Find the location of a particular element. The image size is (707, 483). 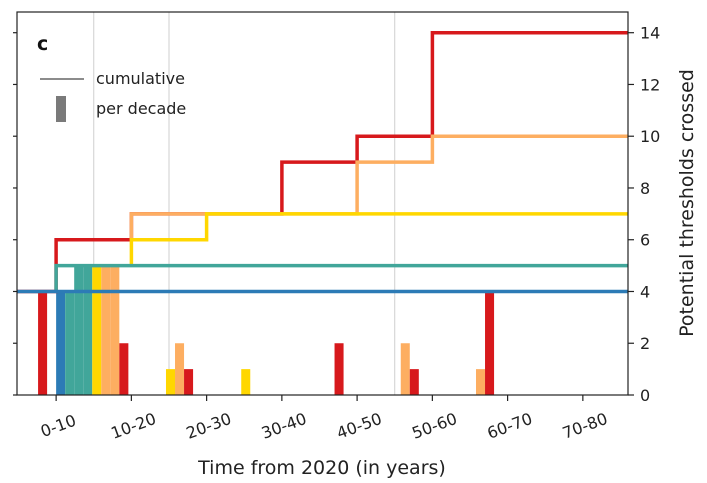

x-tick-label-3: 30-40 is located at coordinates (284, 426).